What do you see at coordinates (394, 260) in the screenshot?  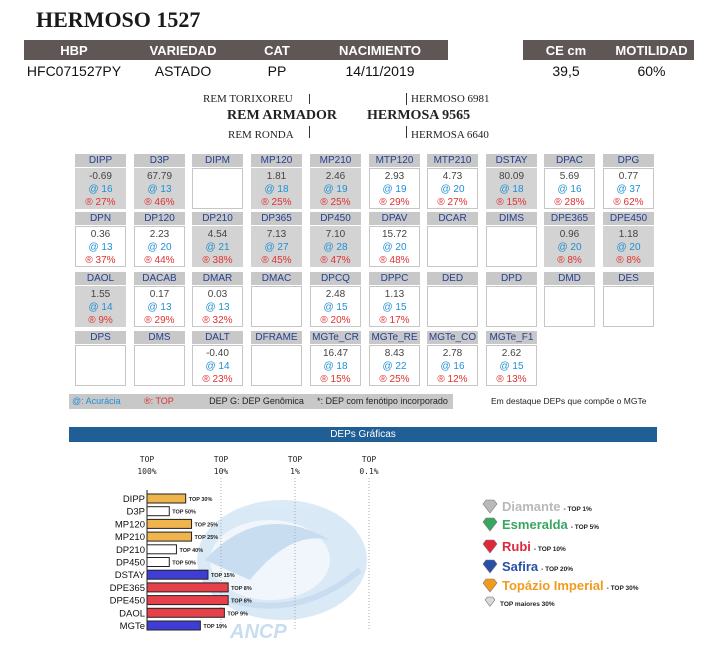 I see `dep-top: ® 48%` at bounding box center [394, 260].